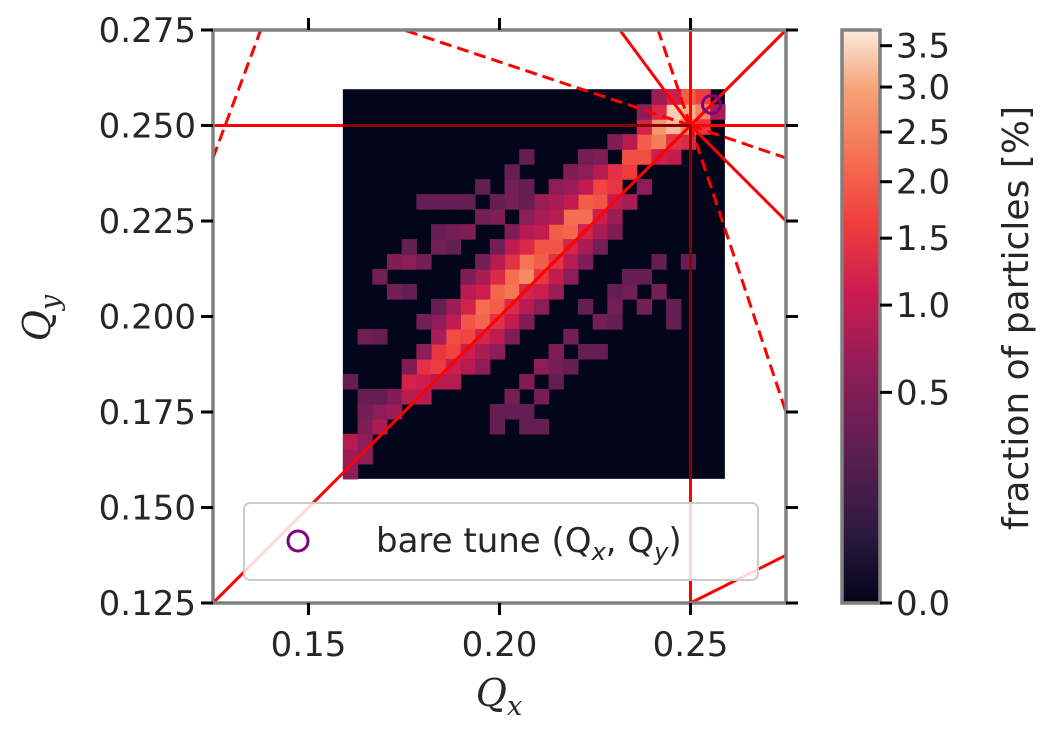 The width and height of the screenshot is (1050, 731). I want to click on x-tick-label: 0.25, so click(691, 645).